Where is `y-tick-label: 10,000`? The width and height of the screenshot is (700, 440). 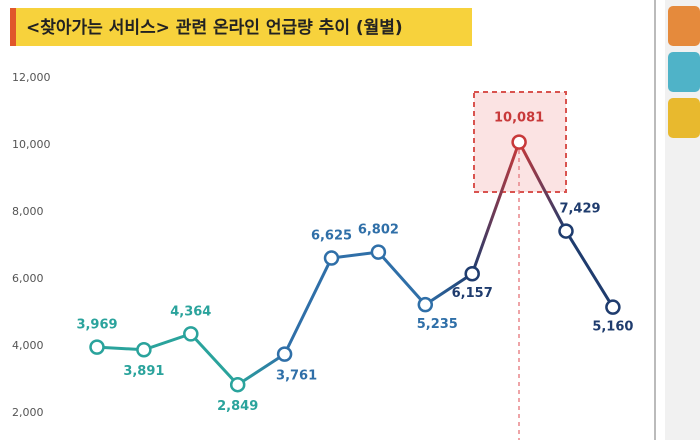 y-tick-label: 10,000 is located at coordinates (31, 144).